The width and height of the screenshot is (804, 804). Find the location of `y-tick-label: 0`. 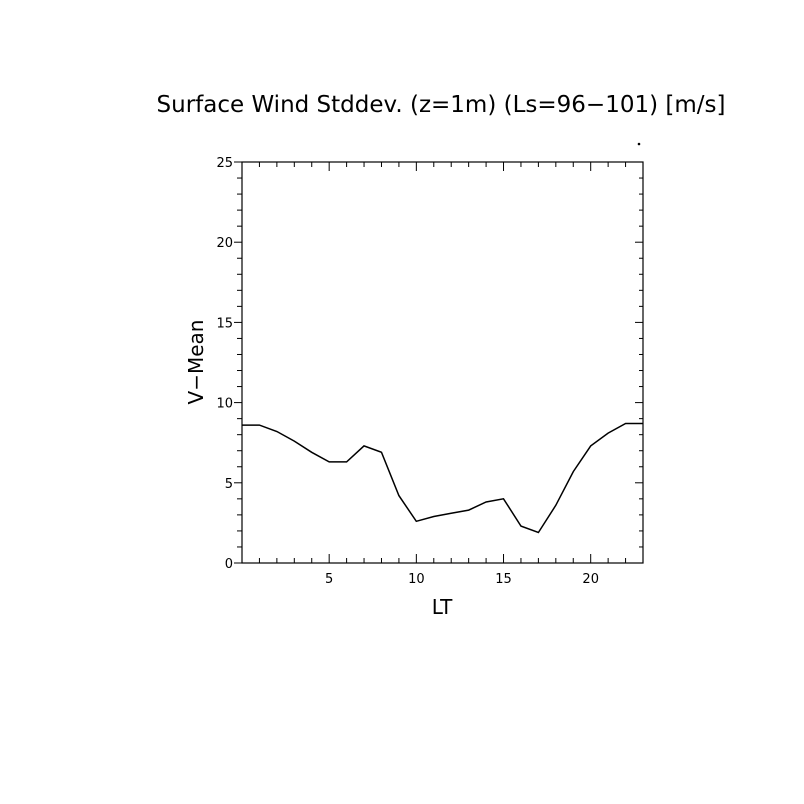

y-tick-label: 0 is located at coordinates (229, 564).